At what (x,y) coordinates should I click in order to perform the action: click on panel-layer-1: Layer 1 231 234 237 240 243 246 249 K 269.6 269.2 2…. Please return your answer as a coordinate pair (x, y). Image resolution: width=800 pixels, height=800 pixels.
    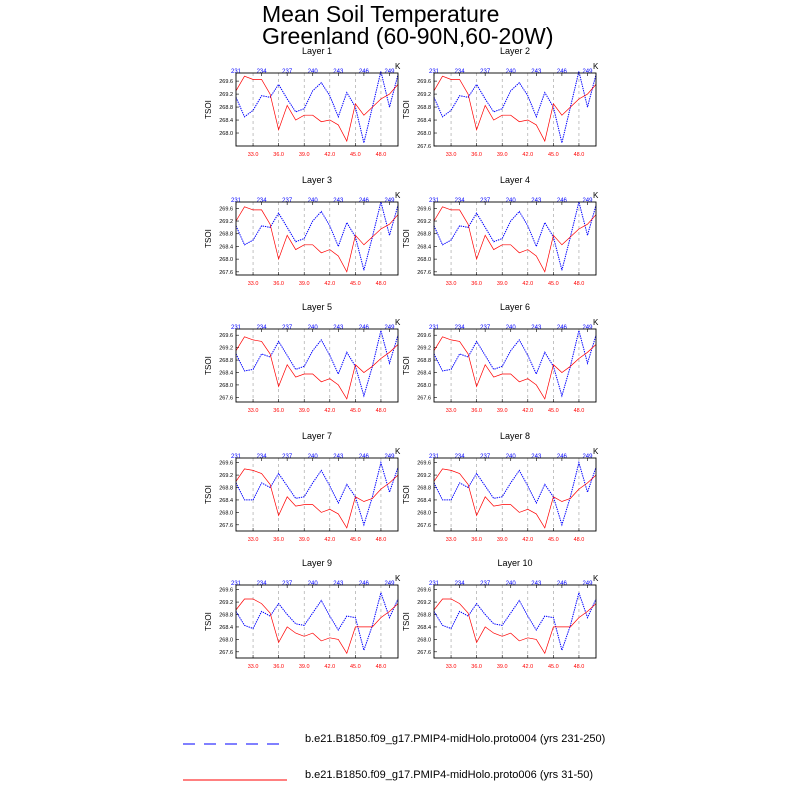
    Looking at the image, I should click on (302, 110).